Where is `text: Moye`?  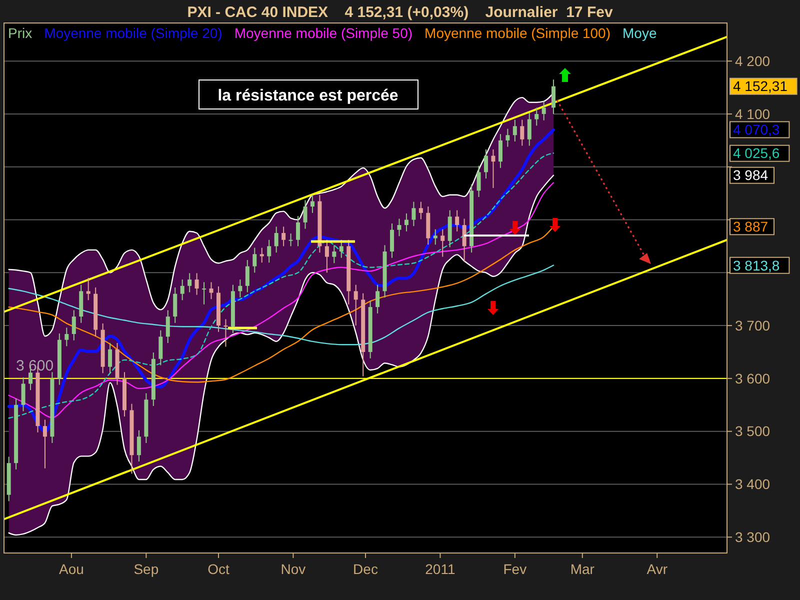
text: Moye is located at coordinates (639, 33).